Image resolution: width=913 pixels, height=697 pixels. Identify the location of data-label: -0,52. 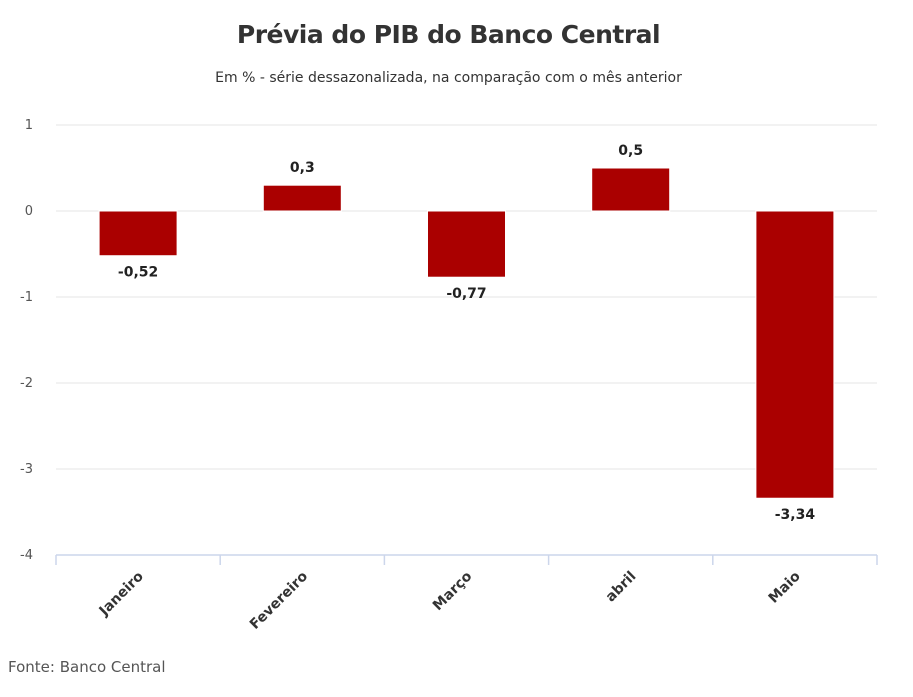
(138, 273).